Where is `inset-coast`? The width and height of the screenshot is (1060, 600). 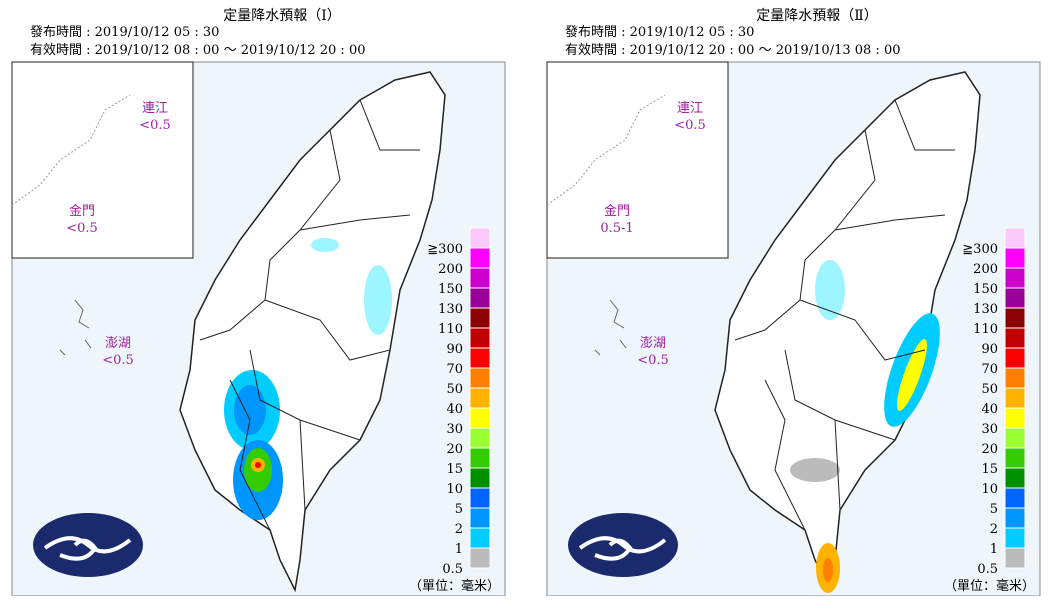
inset-coast is located at coordinates (606, 150).